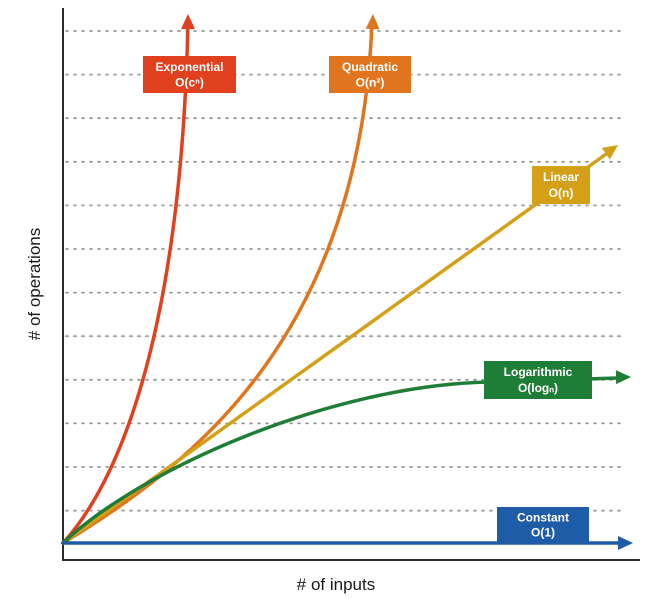 The width and height of the screenshot is (662, 599). What do you see at coordinates (543, 517) in the screenshot?
I see `series-label-line1-constant: Constant` at bounding box center [543, 517].